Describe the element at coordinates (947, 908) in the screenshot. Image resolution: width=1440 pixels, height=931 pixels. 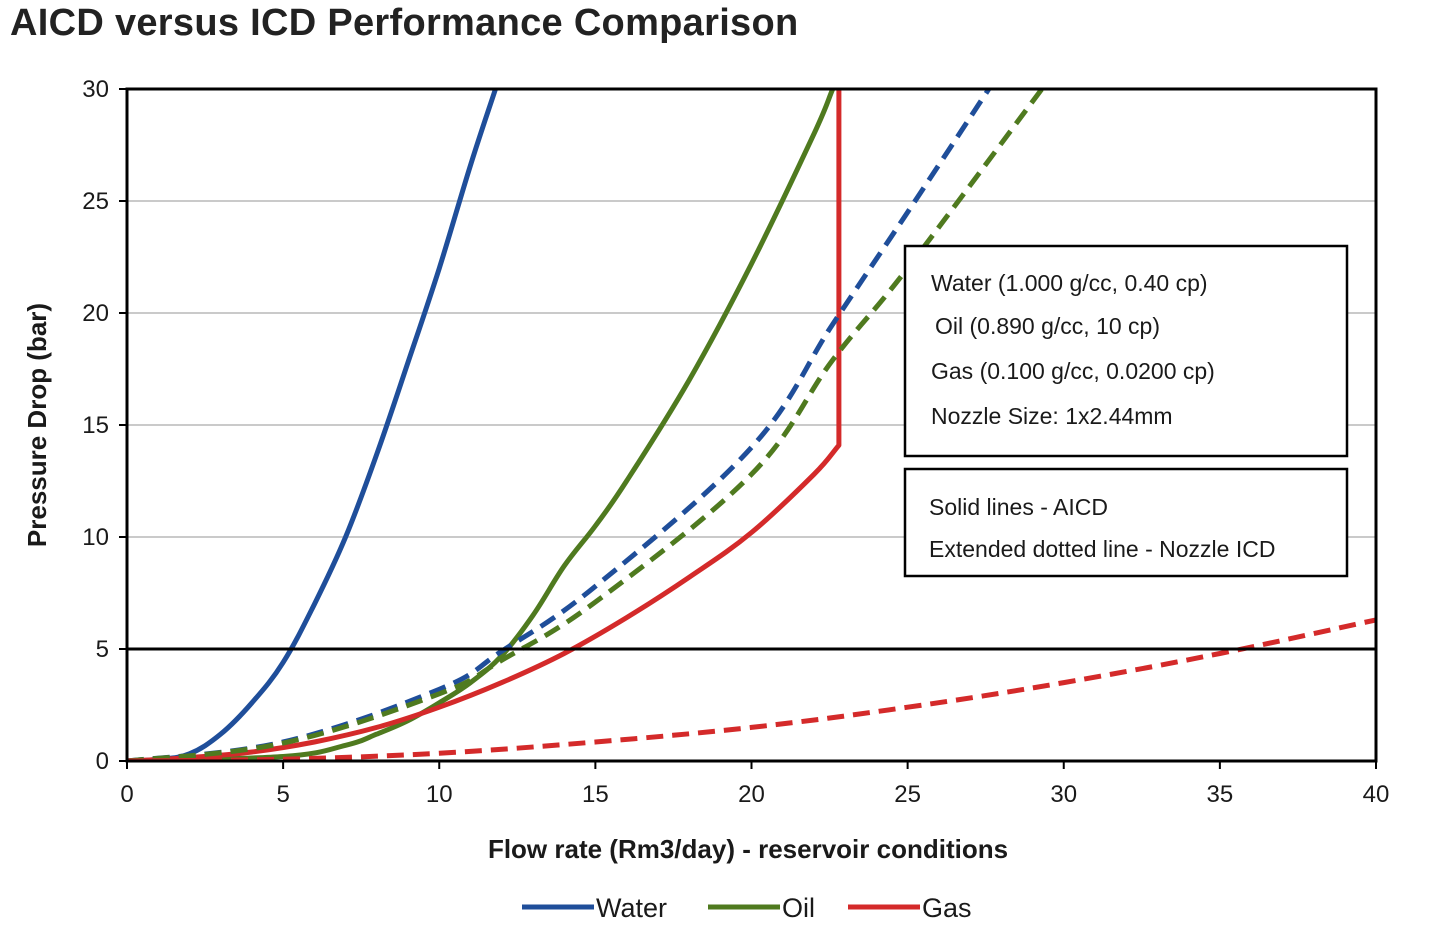
I see `legend-label-gas: Gas` at that location.